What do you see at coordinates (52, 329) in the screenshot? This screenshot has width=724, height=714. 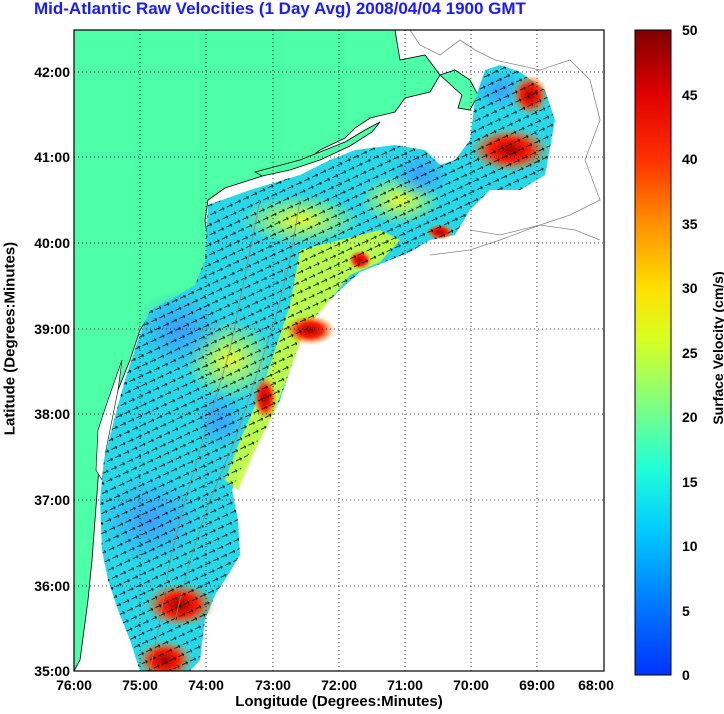 I see `y-tick-label: 39:00` at bounding box center [52, 329].